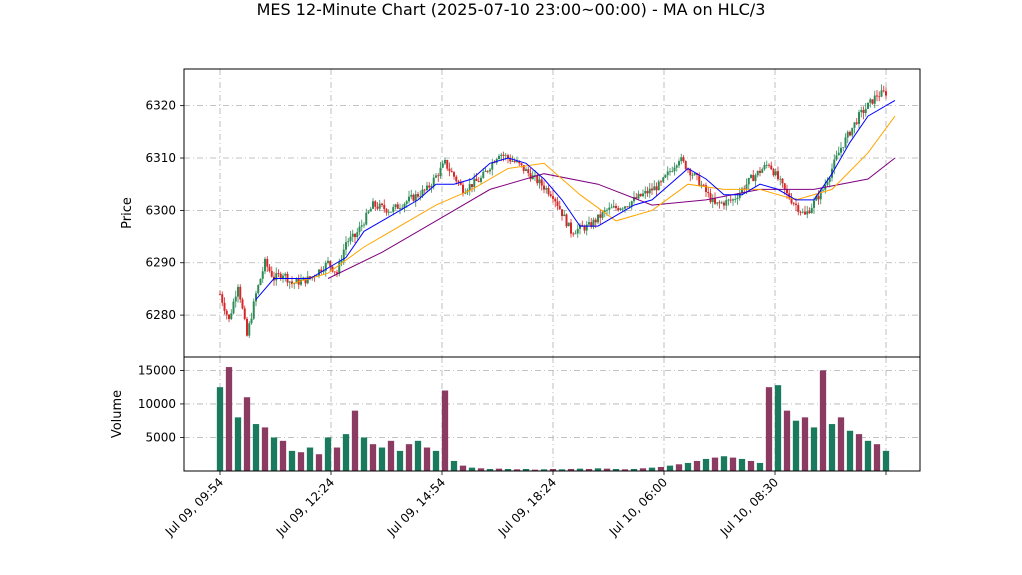  What do you see at coordinates (749, 507) in the screenshot?
I see `x-tick-label: Jul 10, 08:30` at bounding box center [749, 507].